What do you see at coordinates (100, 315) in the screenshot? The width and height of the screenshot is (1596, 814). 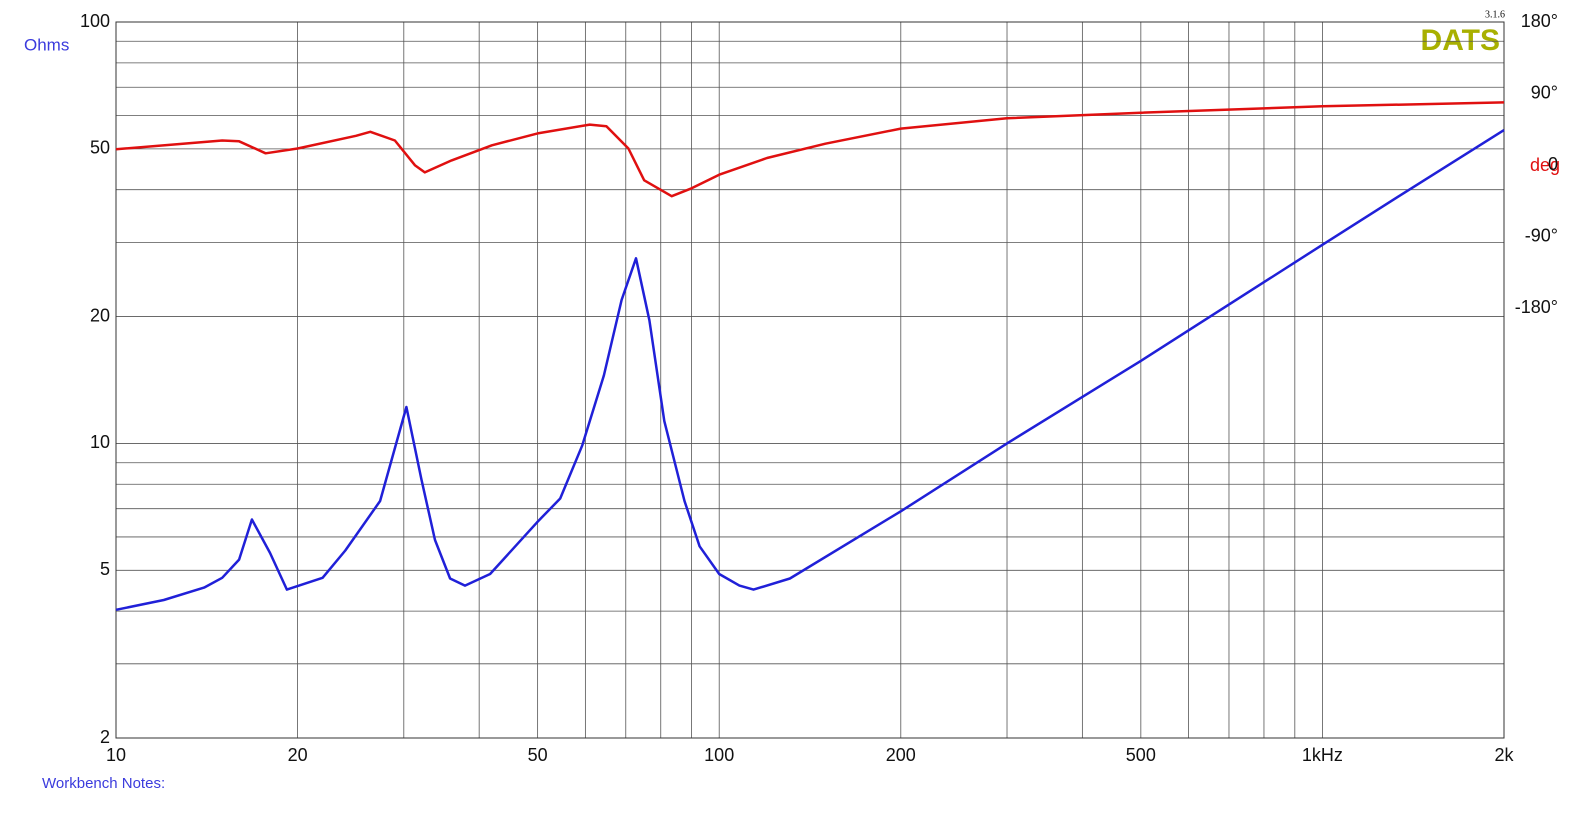 I see `y-tick-label: 20` at bounding box center [100, 315].